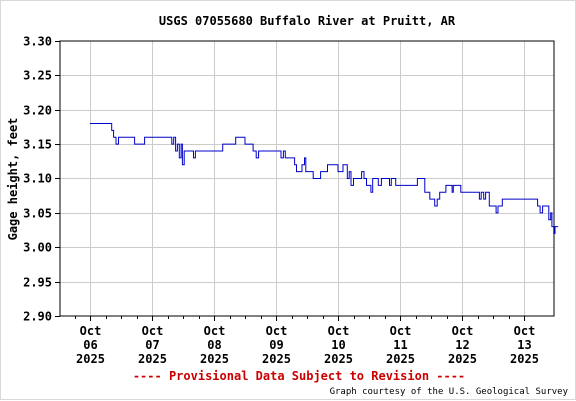 The image size is (576, 401). Describe the element at coordinates (152, 345) in the screenshot. I see `x-tick-label: 07` at that location.